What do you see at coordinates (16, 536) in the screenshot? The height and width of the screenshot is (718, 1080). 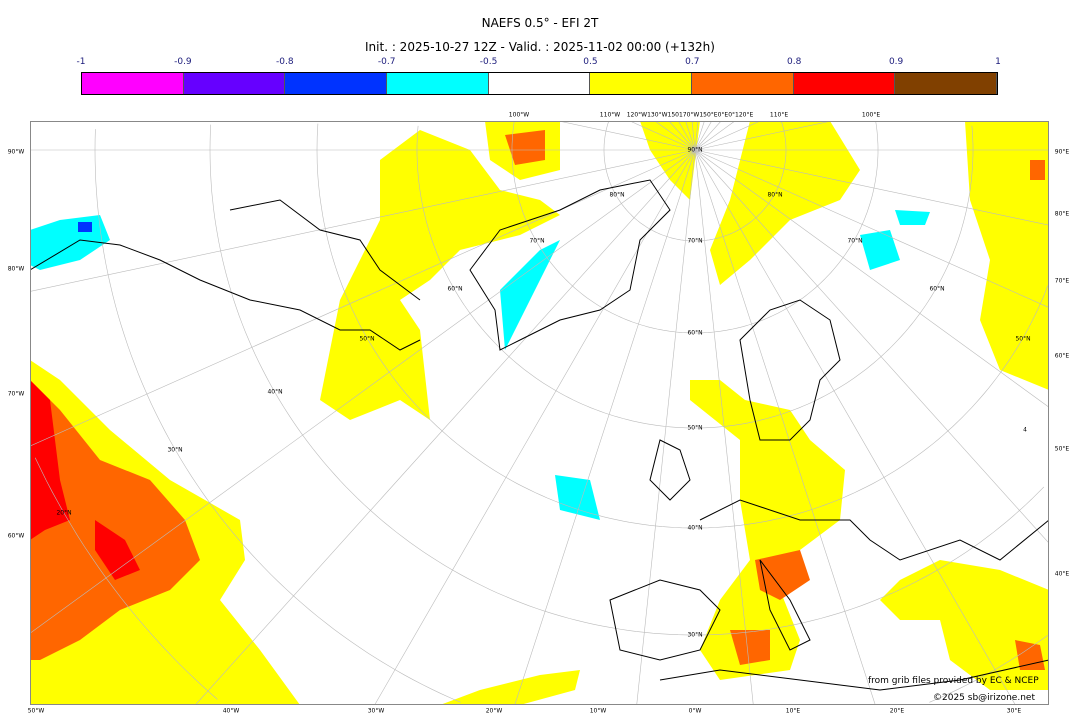 I see `left-axis-label: 60°W` at bounding box center [16, 536].